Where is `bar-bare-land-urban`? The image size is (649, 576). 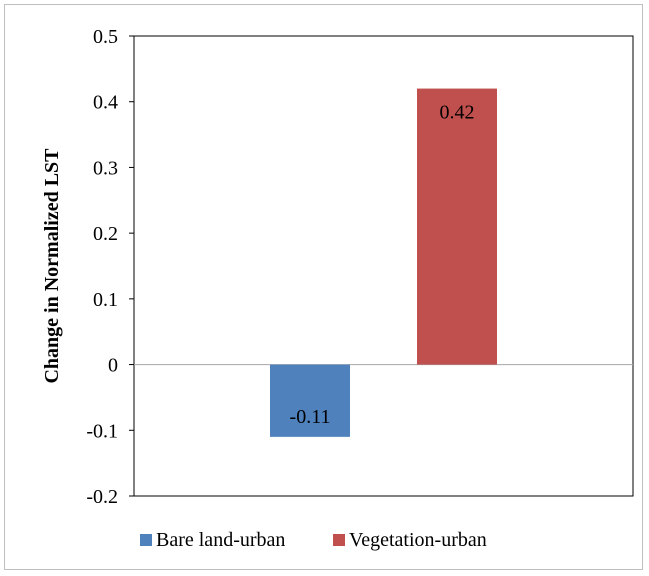
bar-bare-land-urban is located at coordinates (310, 400).